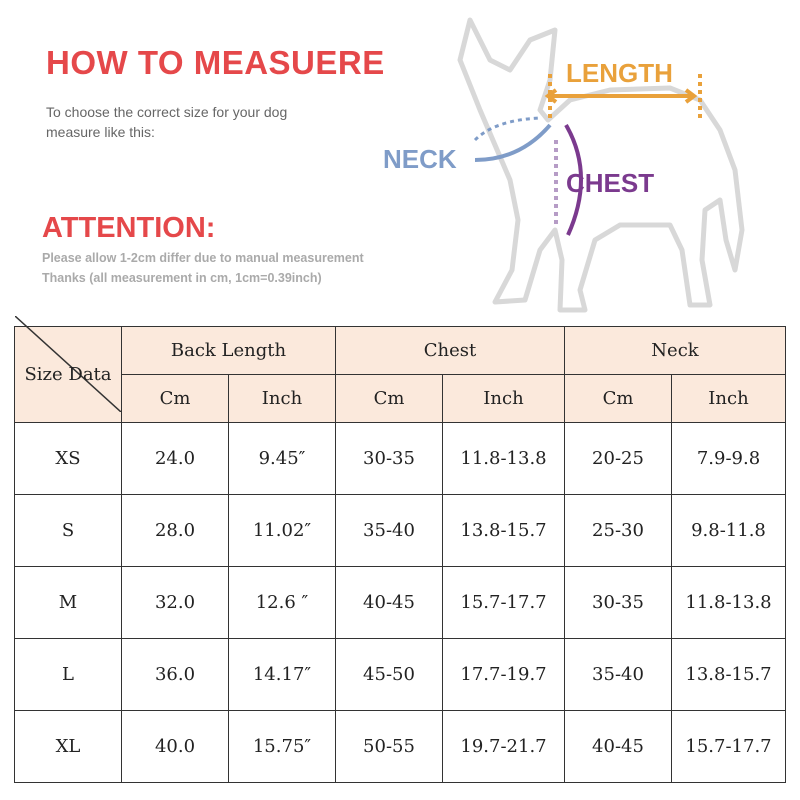  What do you see at coordinates (389, 674) in the screenshot?
I see `value-cell: 45-50` at bounding box center [389, 674].